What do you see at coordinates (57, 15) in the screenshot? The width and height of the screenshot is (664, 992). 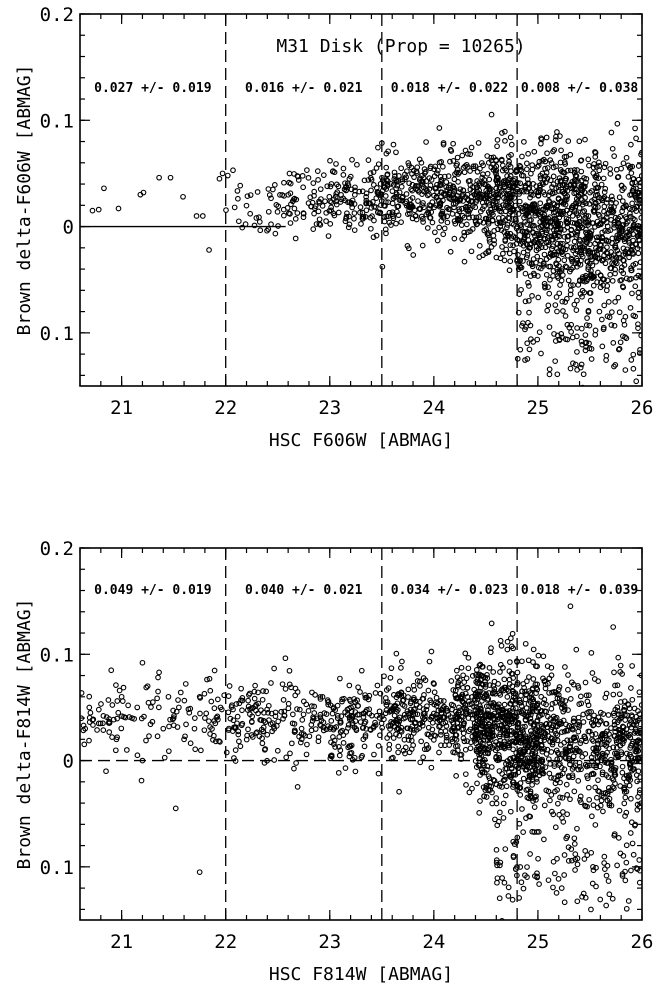 I see `y-tick-label: 0.2` at bounding box center [57, 15].